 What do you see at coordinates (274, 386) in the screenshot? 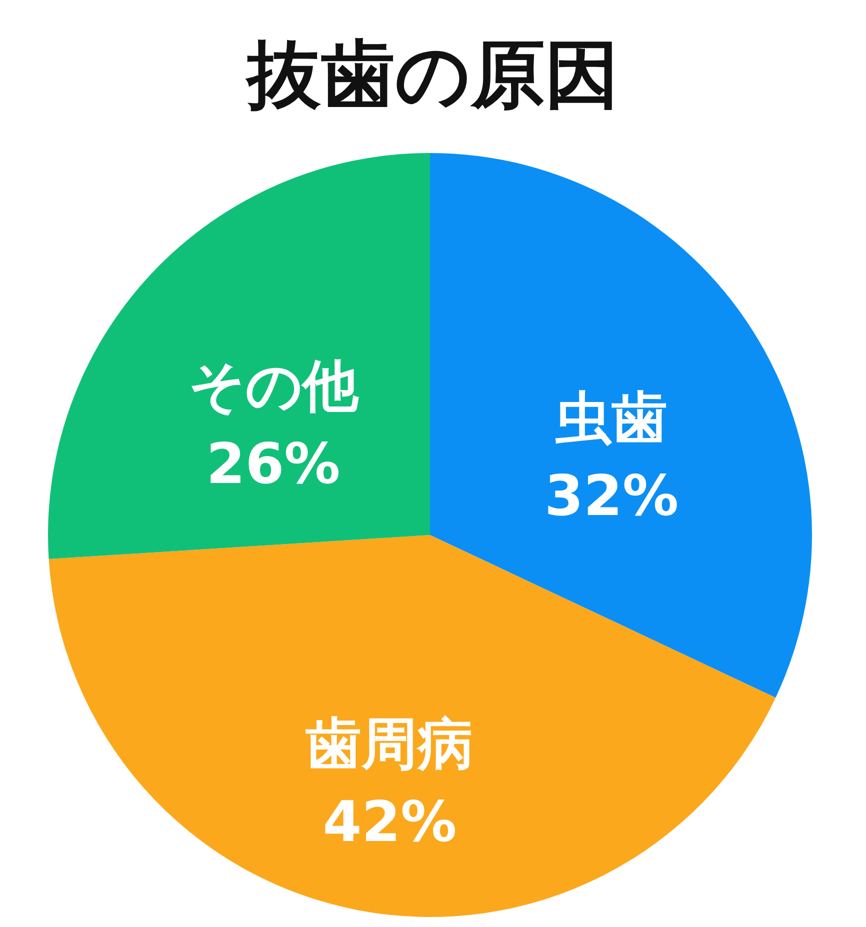
I see `slice-label: その他` at bounding box center [274, 386].